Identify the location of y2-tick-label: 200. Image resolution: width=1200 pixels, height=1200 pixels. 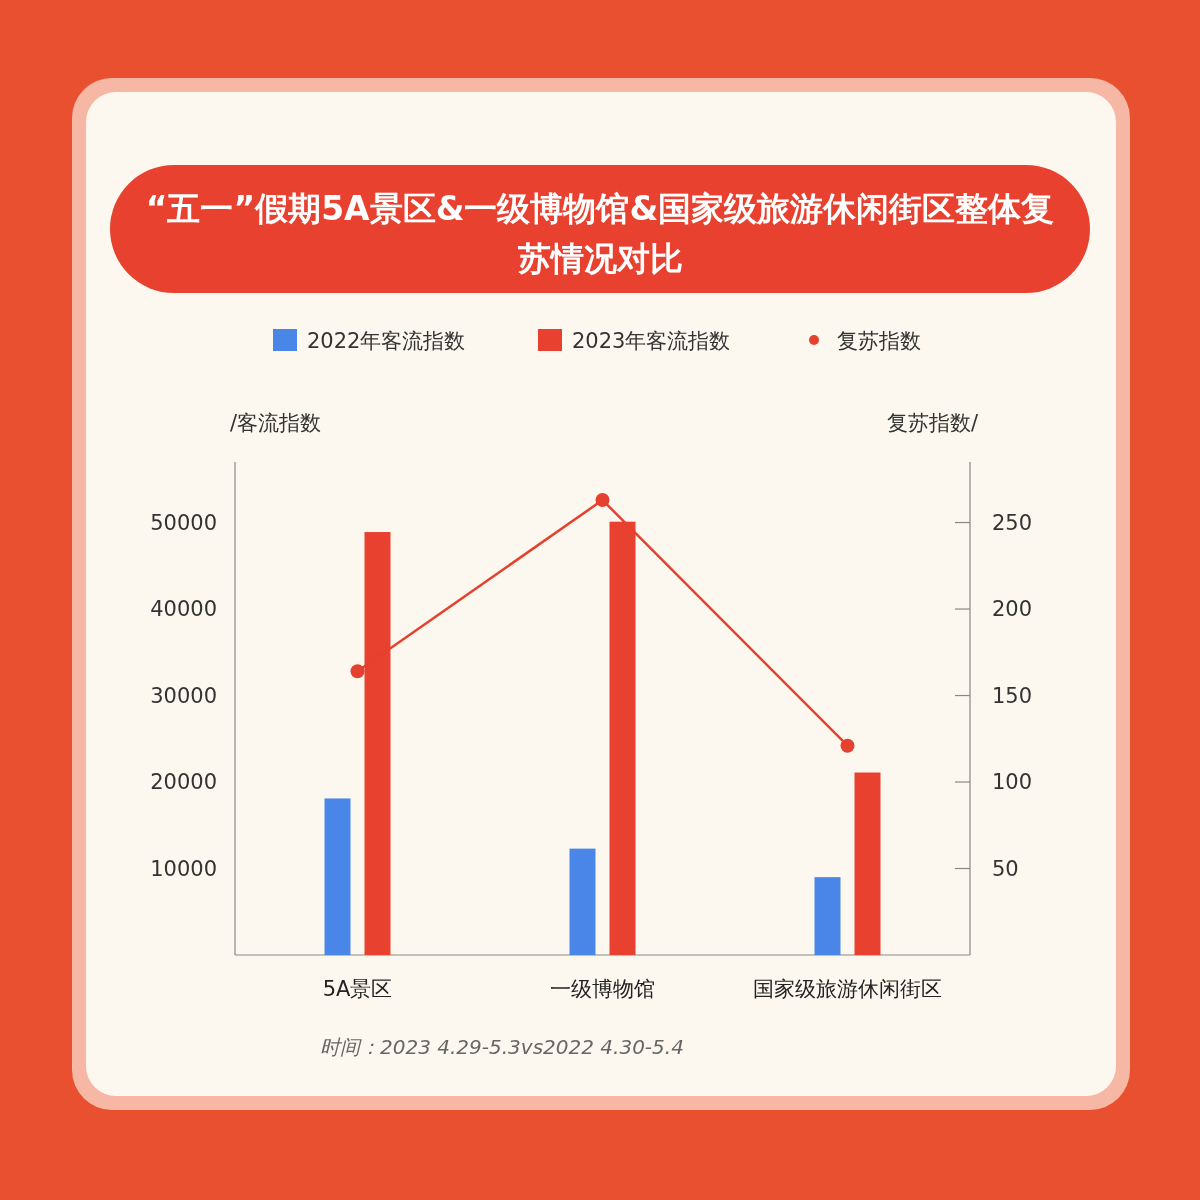
(1012, 609).